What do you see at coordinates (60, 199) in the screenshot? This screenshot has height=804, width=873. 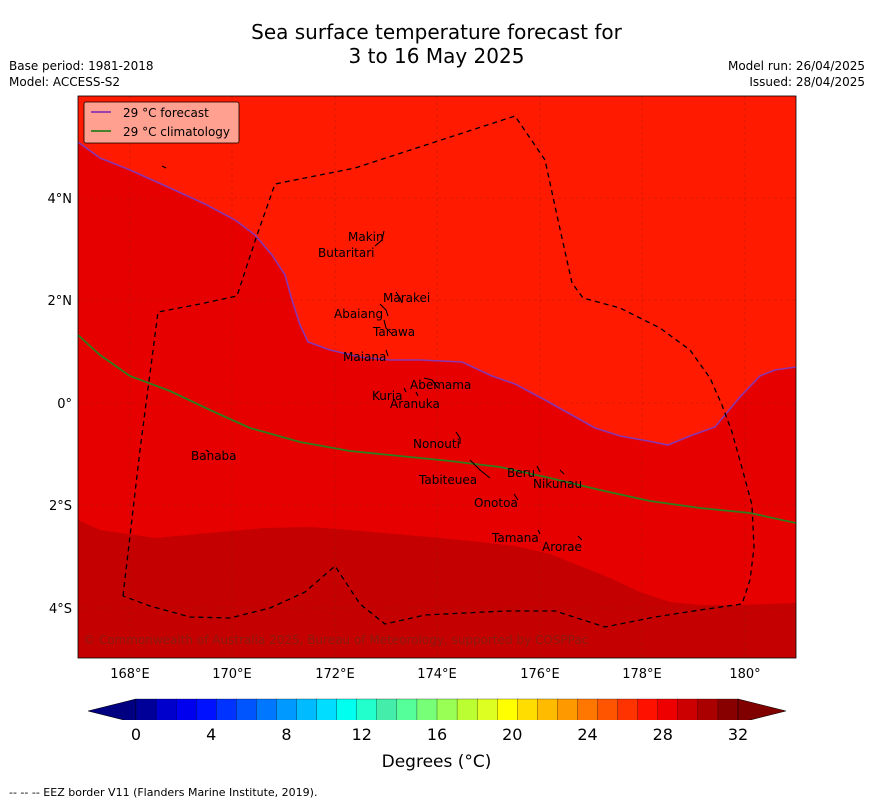 I see `lat-tick-4n: 4°N` at bounding box center [60, 199].